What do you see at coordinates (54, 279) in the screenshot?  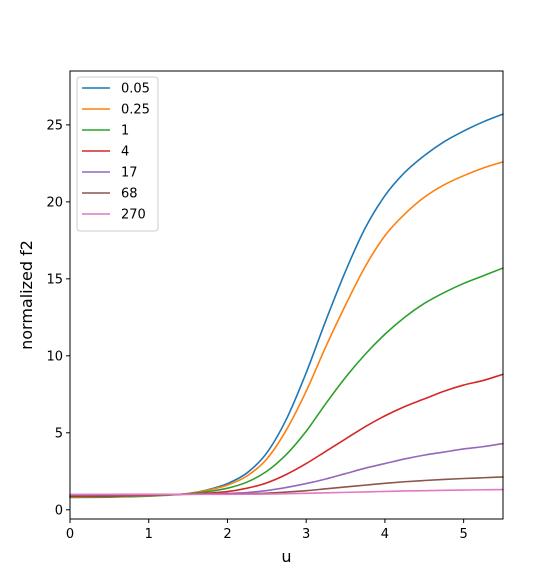 I see `y-tick-label: 15` at bounding box center [54, 279].